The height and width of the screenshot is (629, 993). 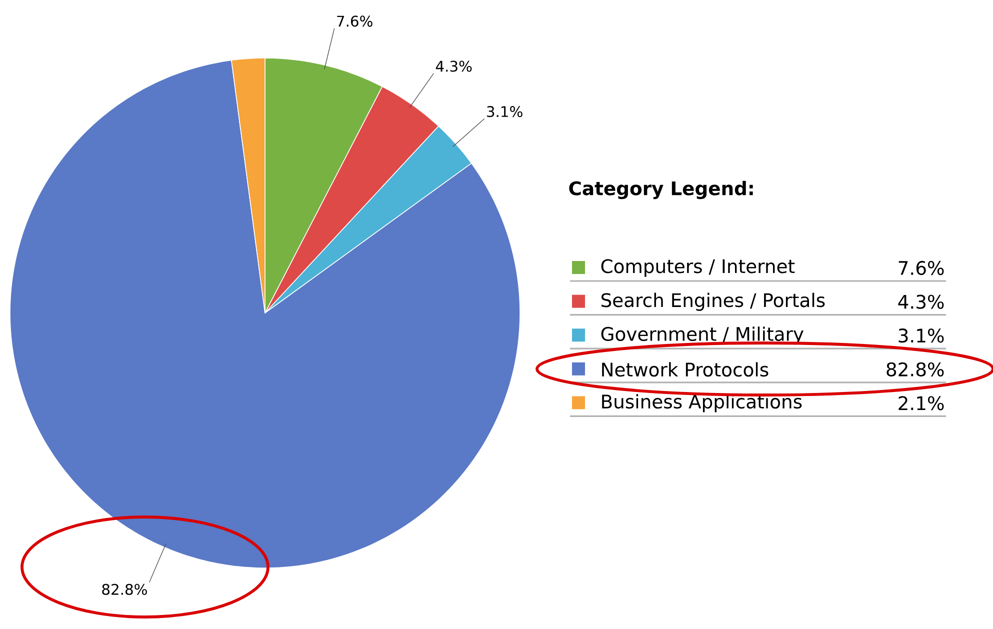 I want to click on legend-label: Network Protocols, so click(x=685, y=369).